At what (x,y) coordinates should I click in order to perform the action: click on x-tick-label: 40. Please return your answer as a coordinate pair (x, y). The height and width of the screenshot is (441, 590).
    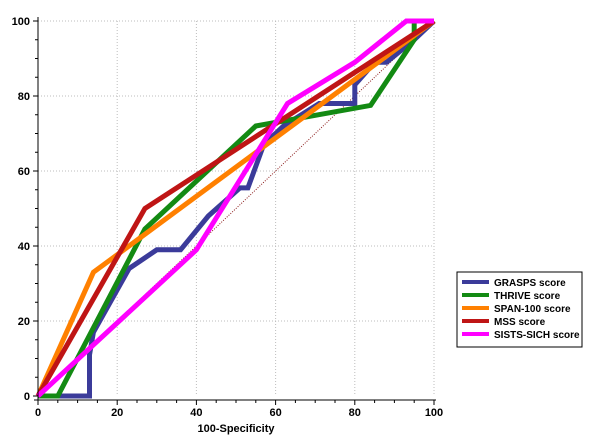
    Looking at the image, I should click on (196, 413).